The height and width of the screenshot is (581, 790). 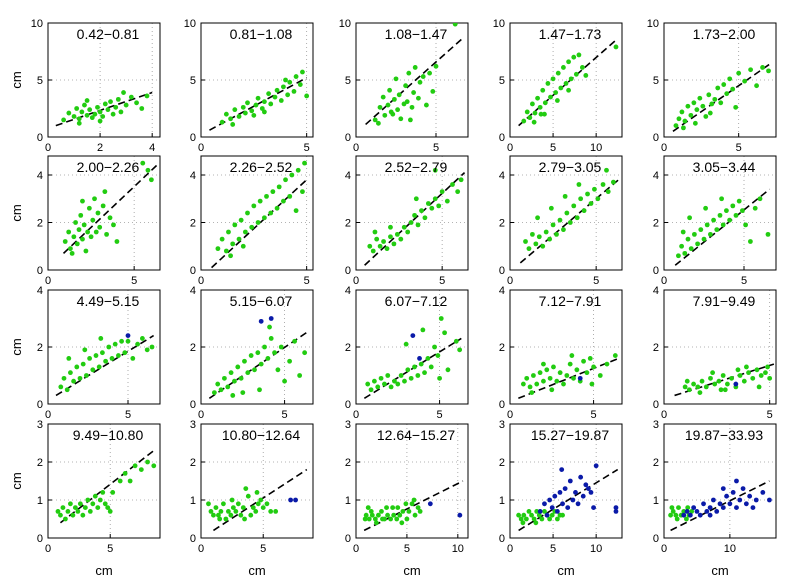 I want to click on y-tick-label: 4, so click(x=502, y=176).